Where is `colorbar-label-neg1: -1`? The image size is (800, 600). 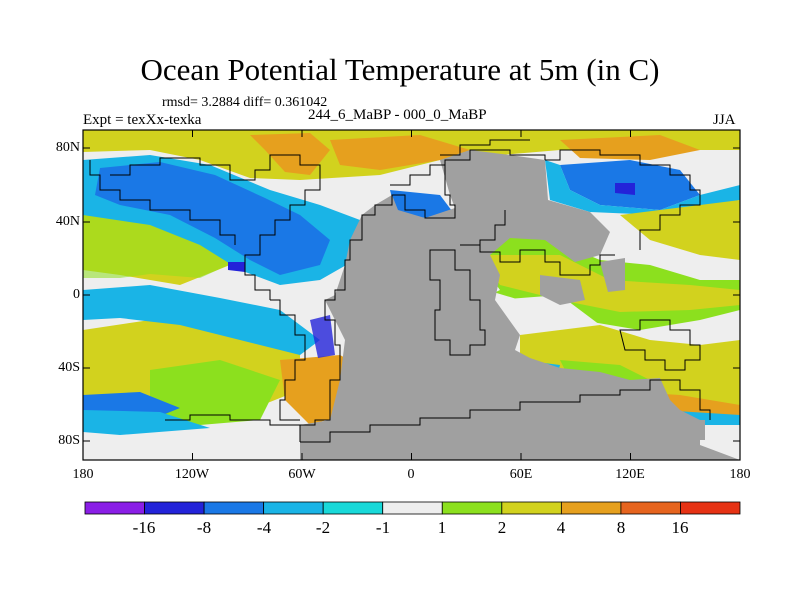
colorbar-label-neg1: -1 is located at coordinates (383, 527).